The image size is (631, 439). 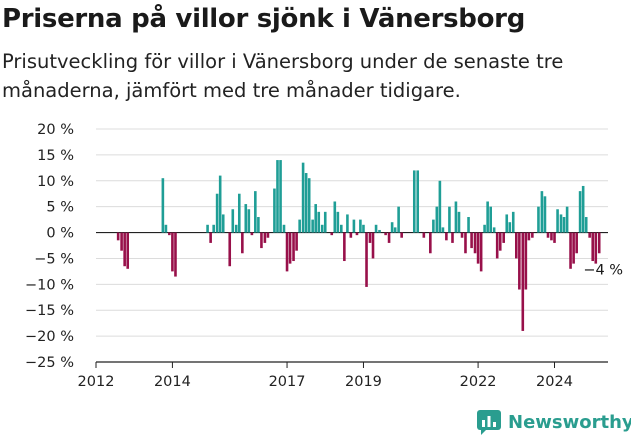 What do you see at coordinates (264, 19) in the screenshot?
I see `chart-title: Priserna på villor sjönk i Vänersborg` at bounding box center [264, 19].